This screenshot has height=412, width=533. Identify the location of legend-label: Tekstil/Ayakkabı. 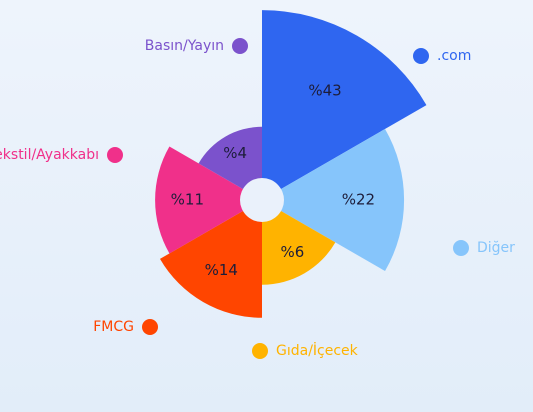
(49, 155).